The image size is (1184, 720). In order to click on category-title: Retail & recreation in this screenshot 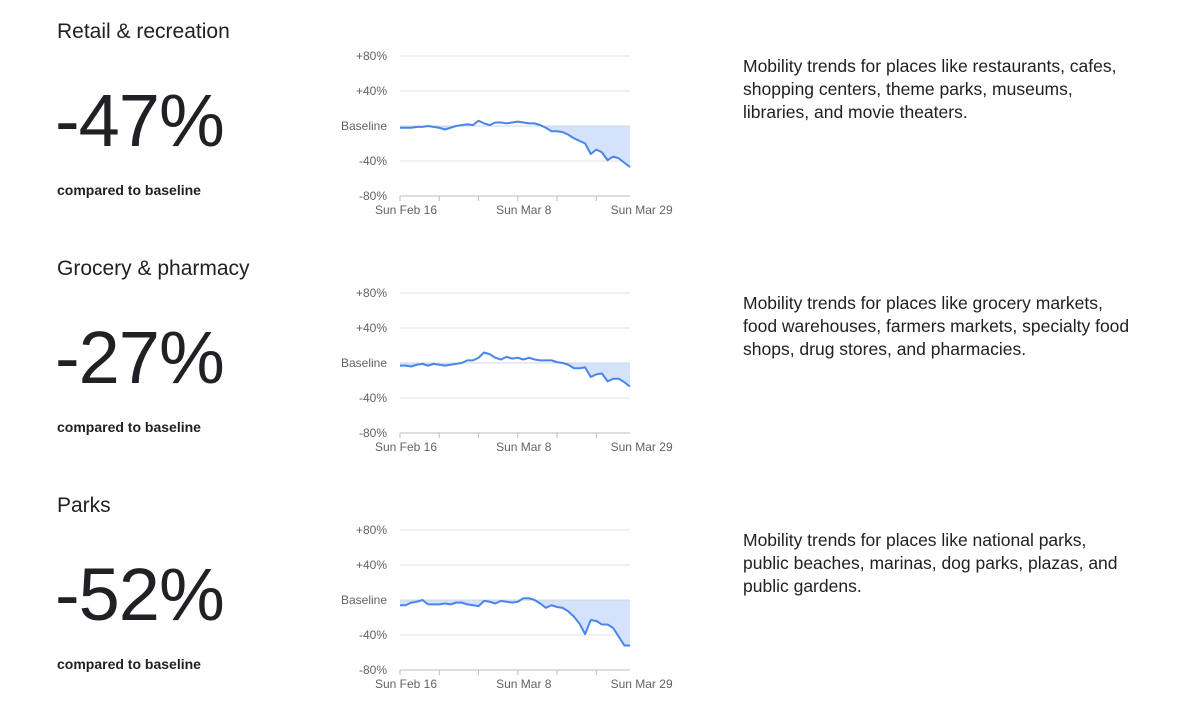, I will do `click(143, 31)`.